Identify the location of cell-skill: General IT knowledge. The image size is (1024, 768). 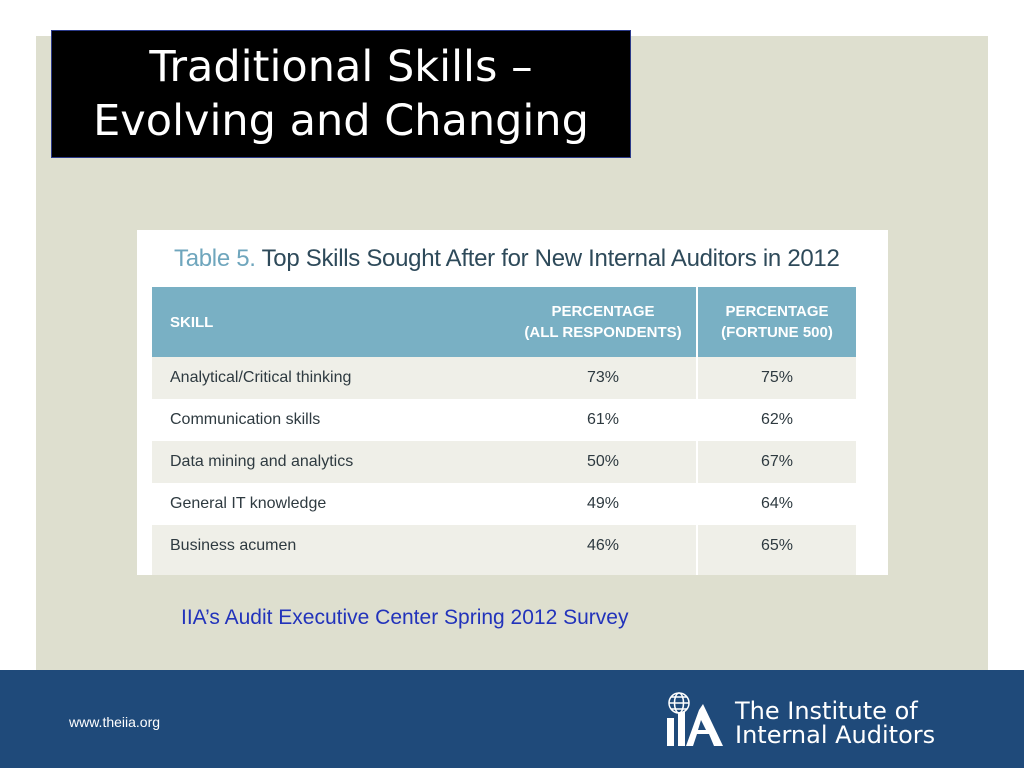
(331, 504).